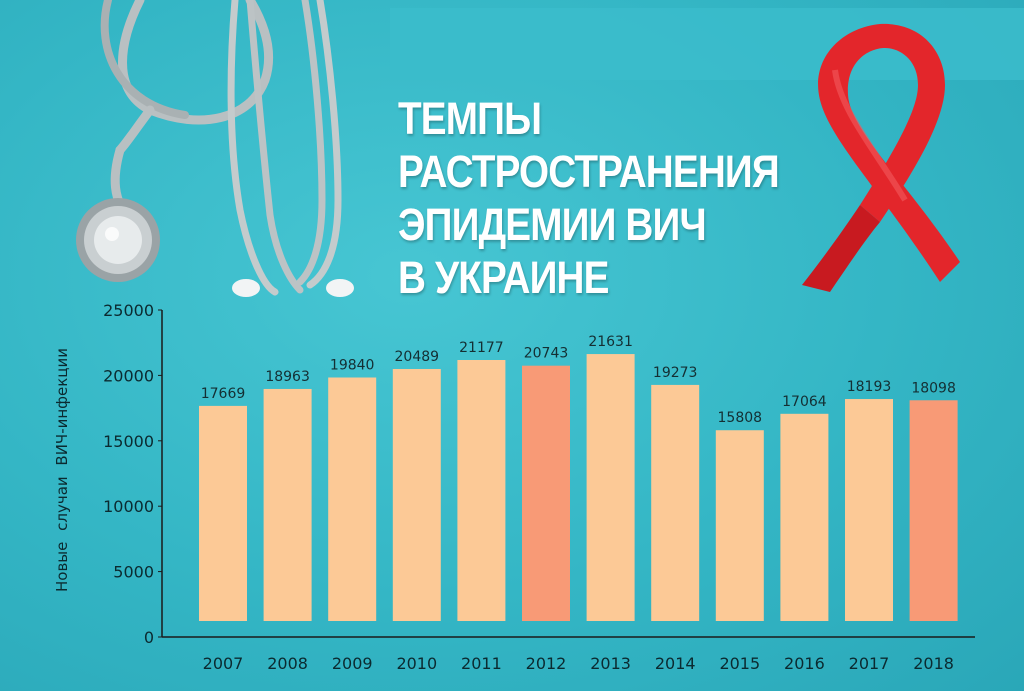  What do you see at coordinates (128, 441) in the screenshot?
I see `y-tick-label: 15000` at bounding box center [128, 441].